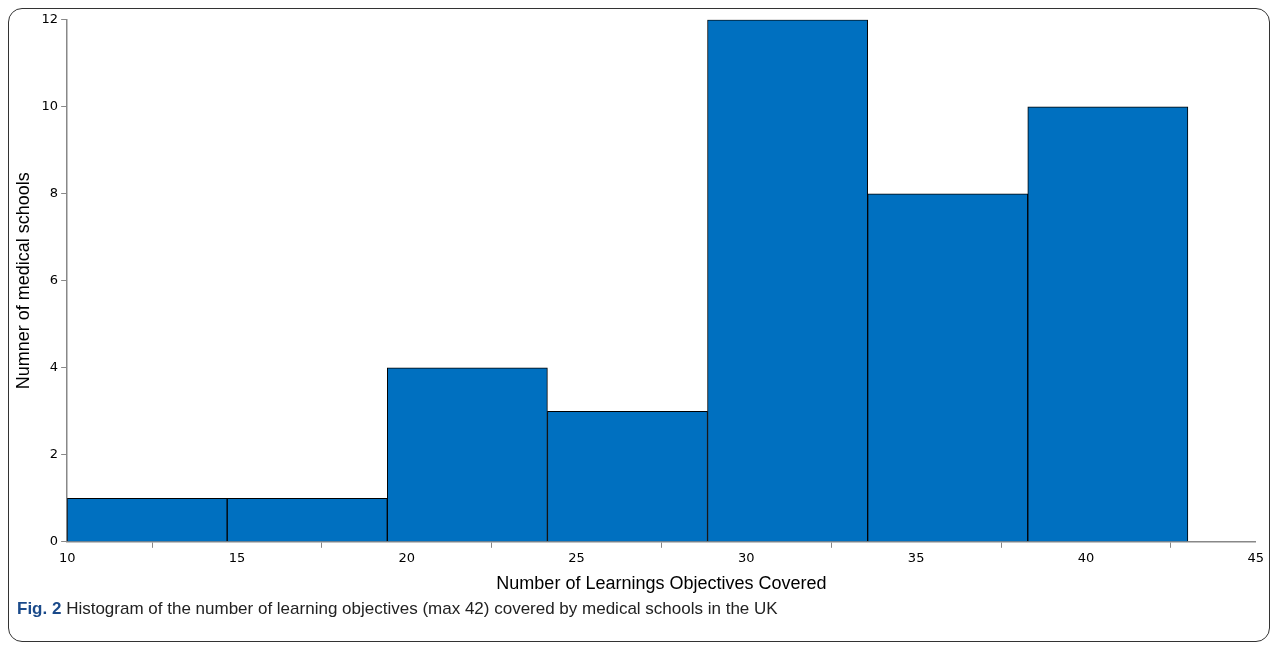 The width and height of the screenshot is (1283, 655). I want to click on x-tick-label: 40, so click(1086, 557).